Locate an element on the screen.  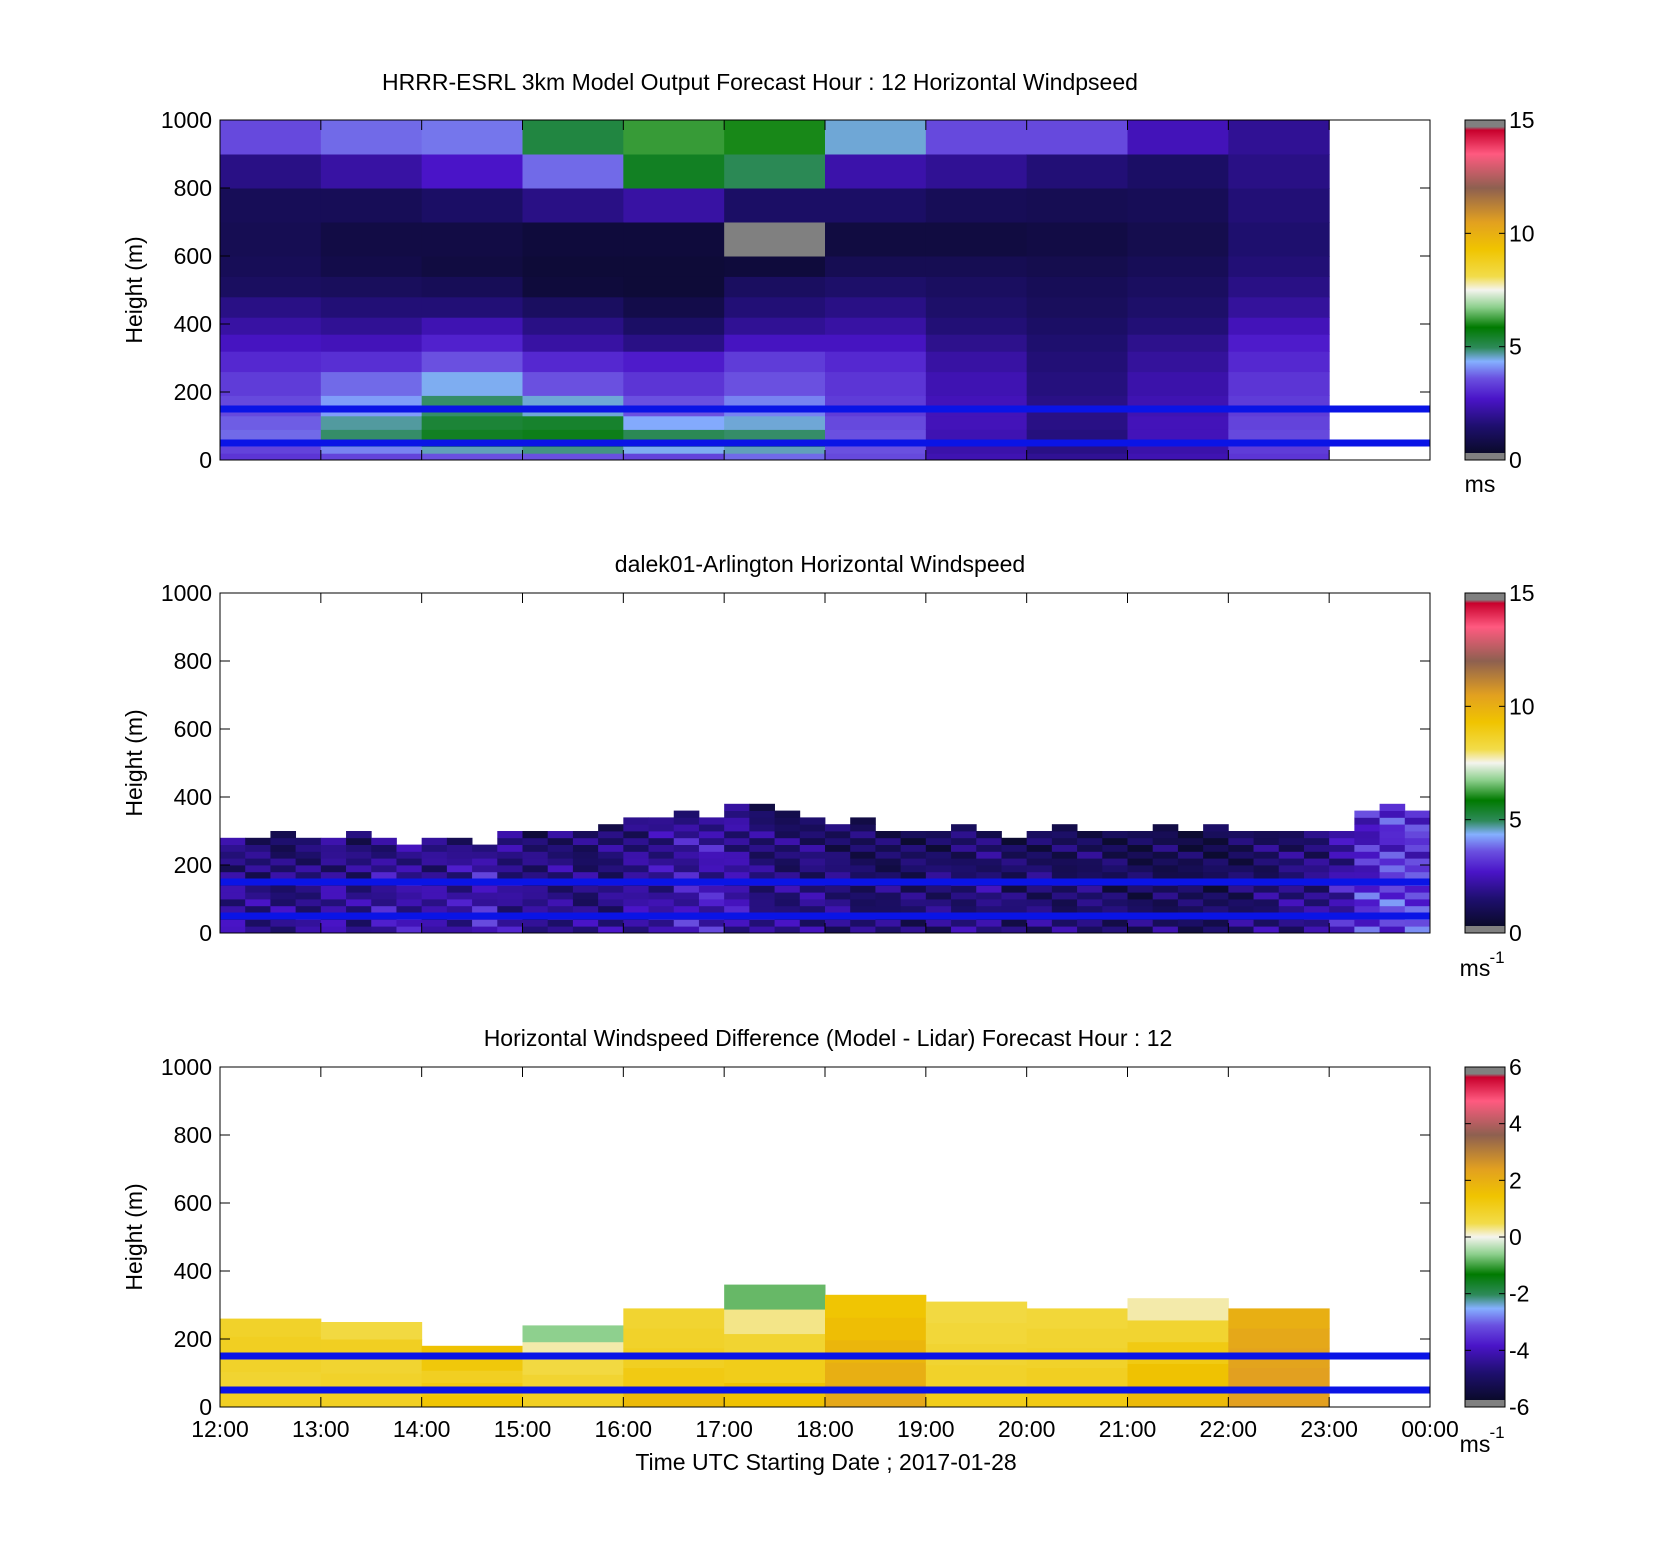
x-tick-label: 22:00 is located at coordinates (1229, 1429).